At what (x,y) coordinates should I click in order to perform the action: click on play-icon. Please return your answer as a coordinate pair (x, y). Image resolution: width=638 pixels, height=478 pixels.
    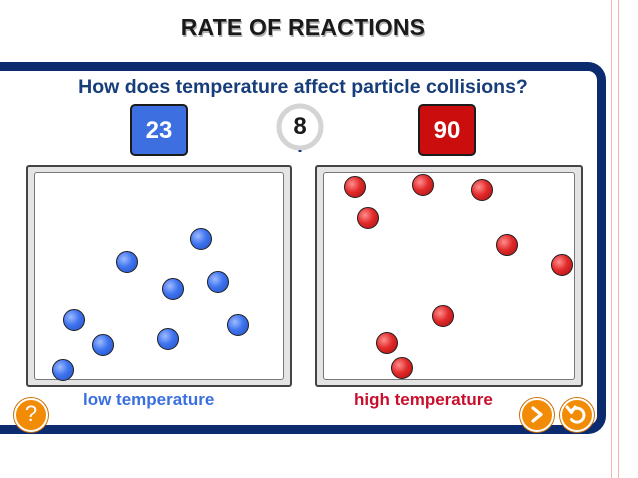
    Looking at the image, I should click on (537, 414).